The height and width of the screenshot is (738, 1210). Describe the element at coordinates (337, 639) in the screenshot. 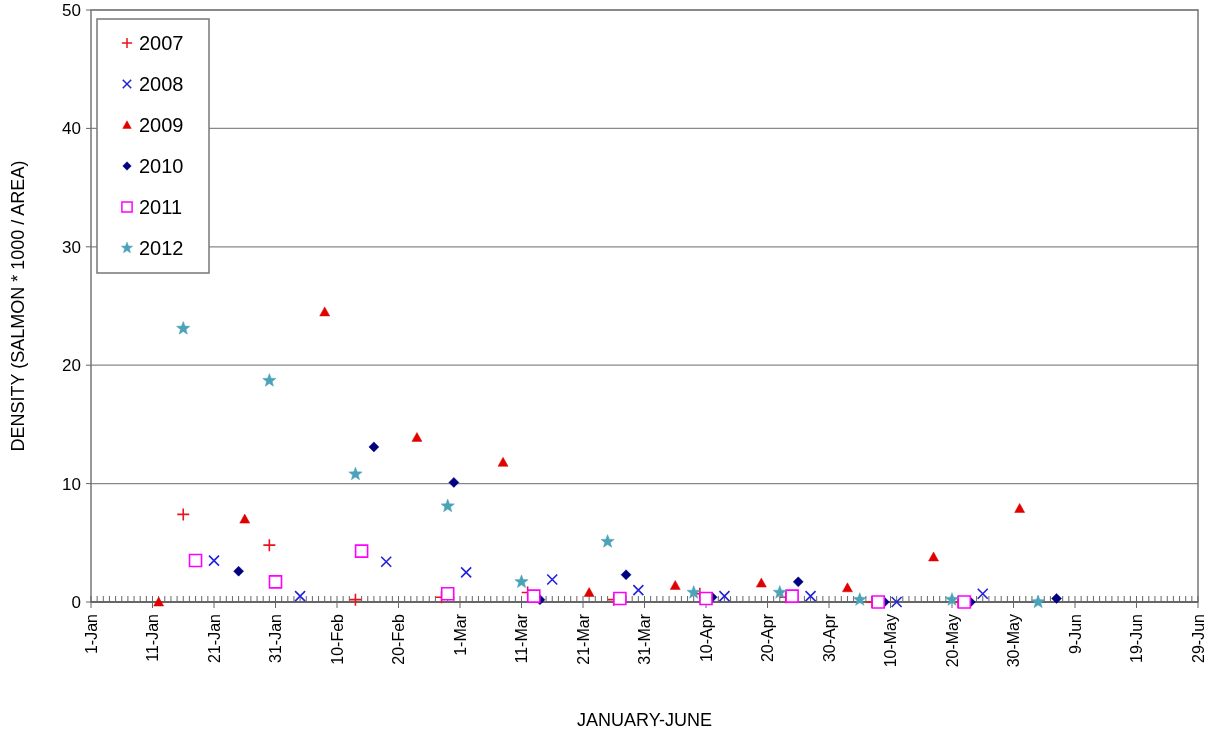

I see `x-tick-label: 10-Feb` at that location.